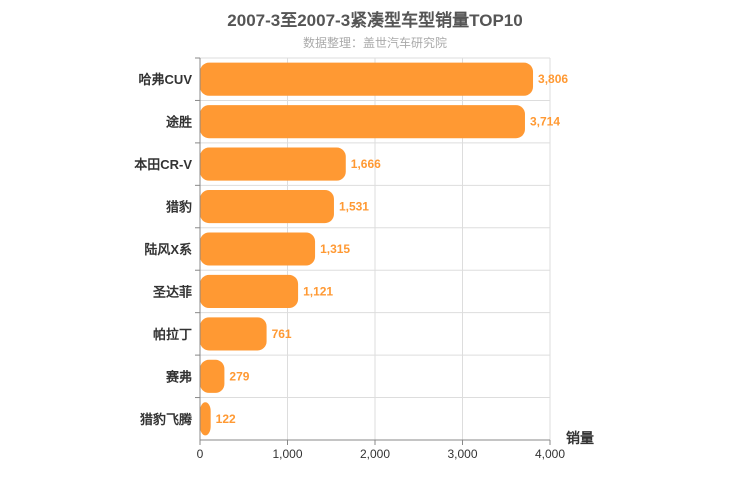 The image size is (750, 500). What do you see at coordinates (226, 419) in the screenshot?
I see `bar-value-label: 122` at bounding box center [226, 419].